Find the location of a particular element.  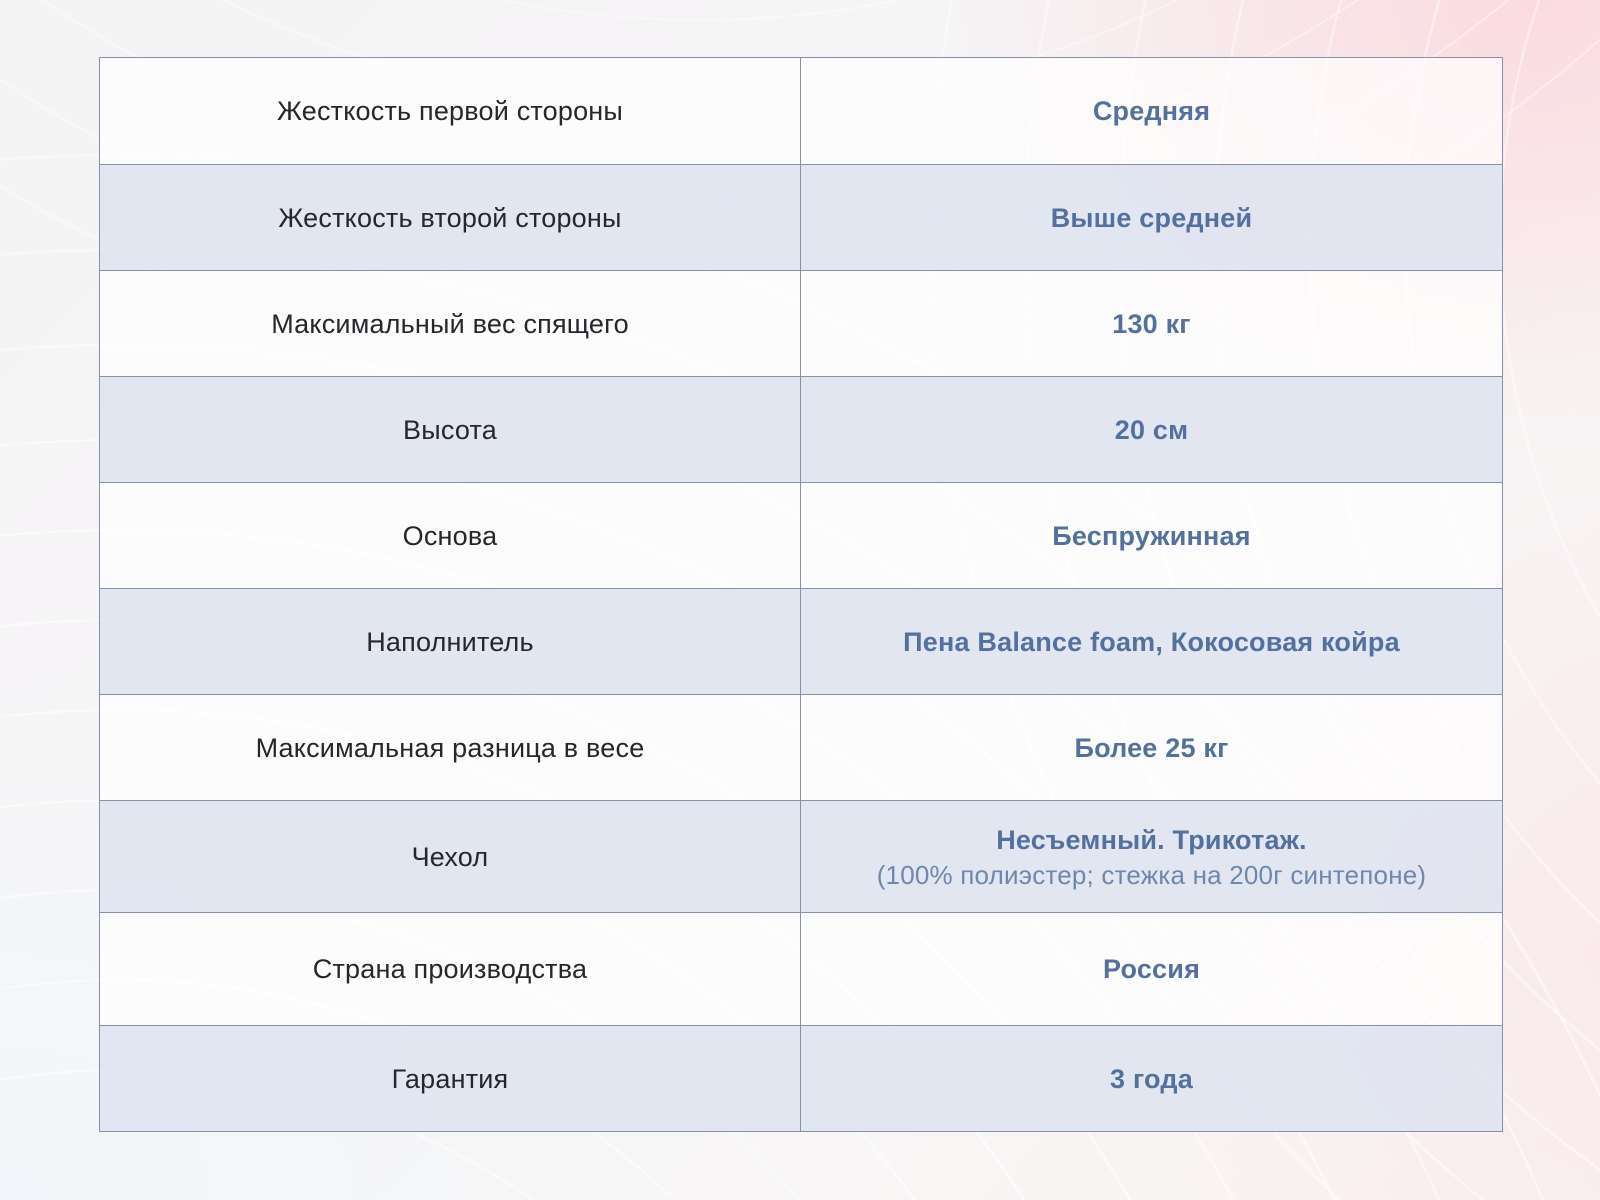

spec-label-cell: Наполнитель is located at coordinates (450, 641).